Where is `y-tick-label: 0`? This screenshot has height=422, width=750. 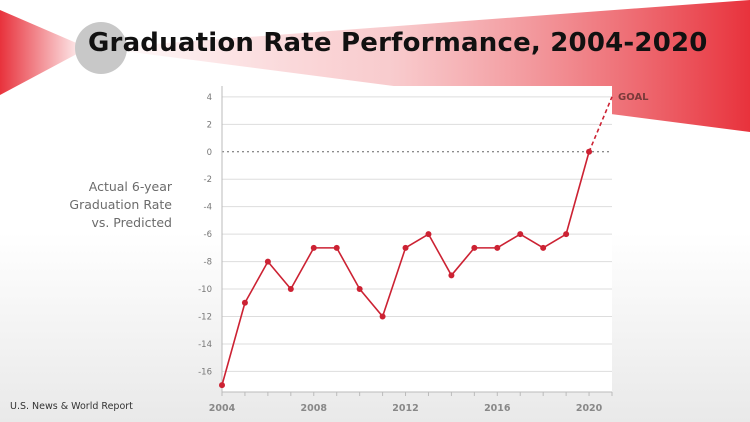 y-tick-label: 0 is located at coordinates (209, 153).